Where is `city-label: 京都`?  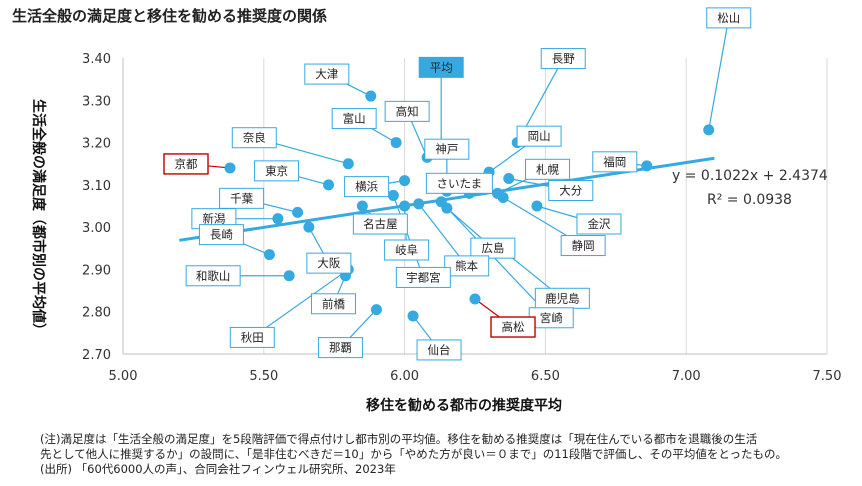 city-label: 京都 is located at coordinates (186, 164).